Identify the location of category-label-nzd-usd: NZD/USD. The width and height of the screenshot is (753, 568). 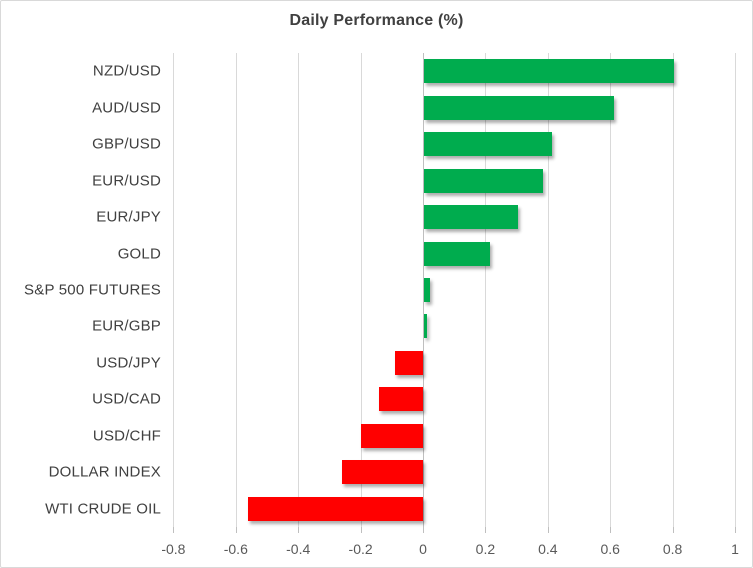
(126, 71).